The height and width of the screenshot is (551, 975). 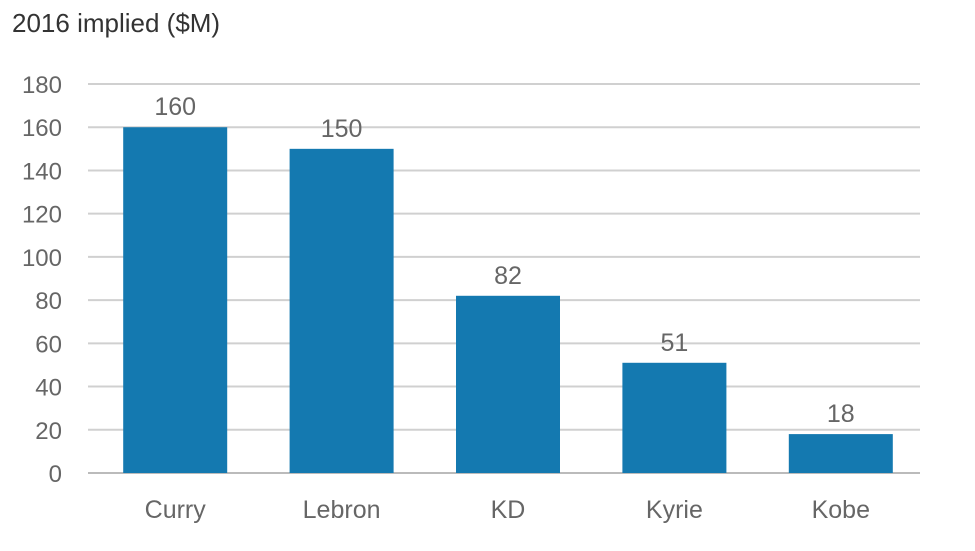 What do you see at coordinates (48, 431) in the screenshot?
I see `y-tick-label: 20` at bounding box center [48, 431].